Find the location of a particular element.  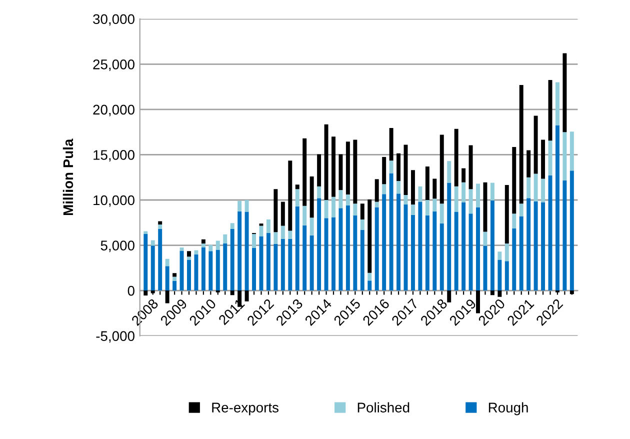

y-tick-label: -5,000 is located at coordinates (115, 337).